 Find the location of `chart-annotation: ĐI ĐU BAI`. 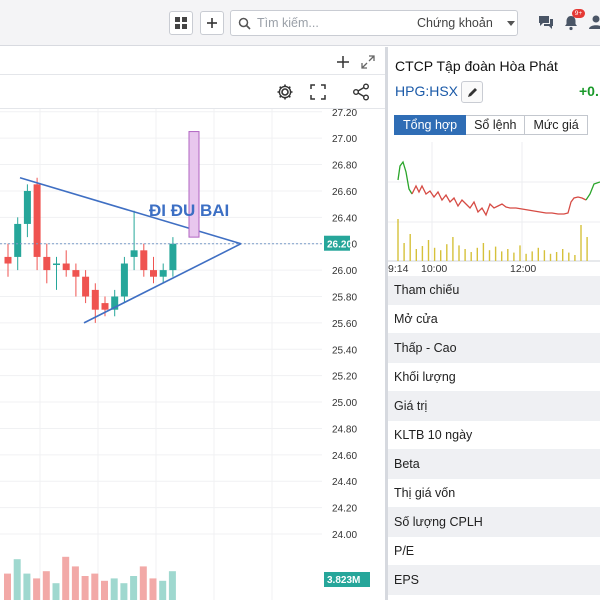

chart-annotation: ĐI ĐU BAI is located at coordinates (189, 210).